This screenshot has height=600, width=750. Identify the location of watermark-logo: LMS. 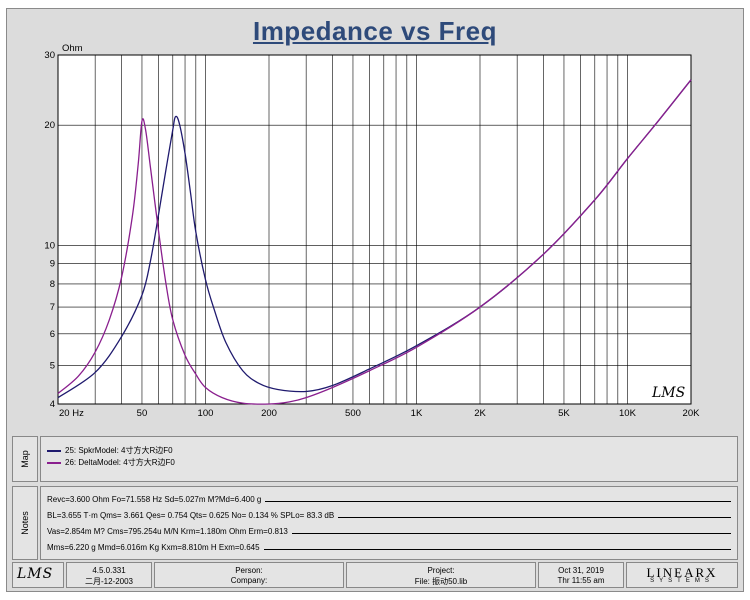
(668, 393).